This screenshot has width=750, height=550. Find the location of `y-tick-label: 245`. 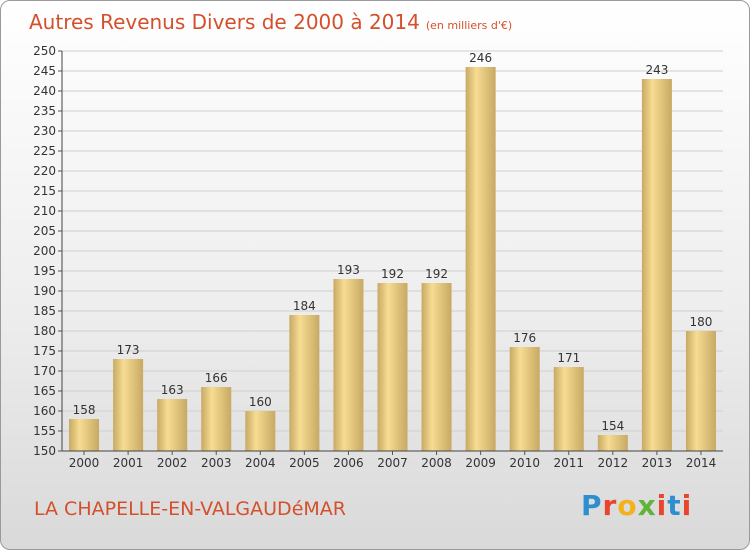

y-tick-label: 245 is located at coordinates (44, 71).